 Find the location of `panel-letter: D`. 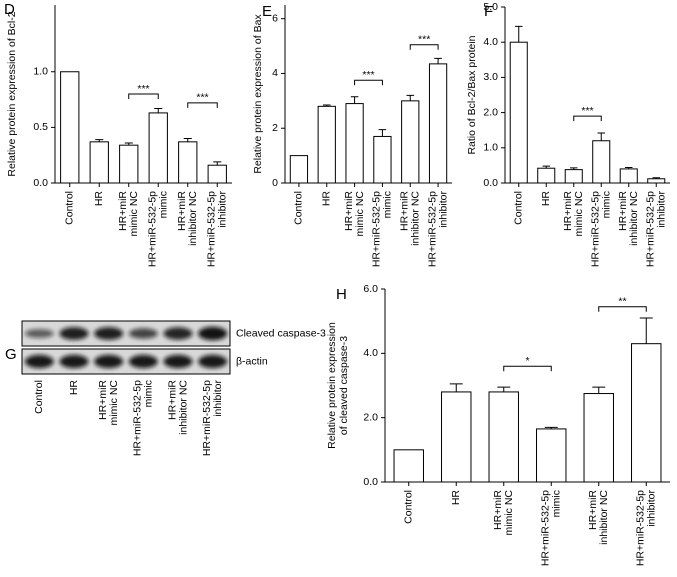

panel-letter: D is located at coordinates (9, 9).